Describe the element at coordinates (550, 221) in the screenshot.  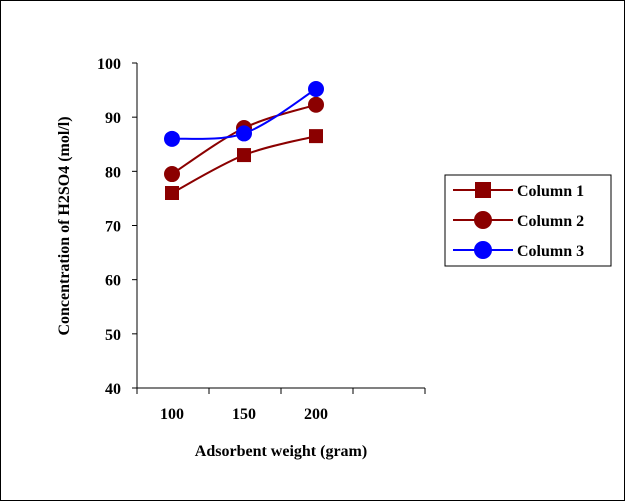
I see `legend-column-2-label: Column 2` at that location.